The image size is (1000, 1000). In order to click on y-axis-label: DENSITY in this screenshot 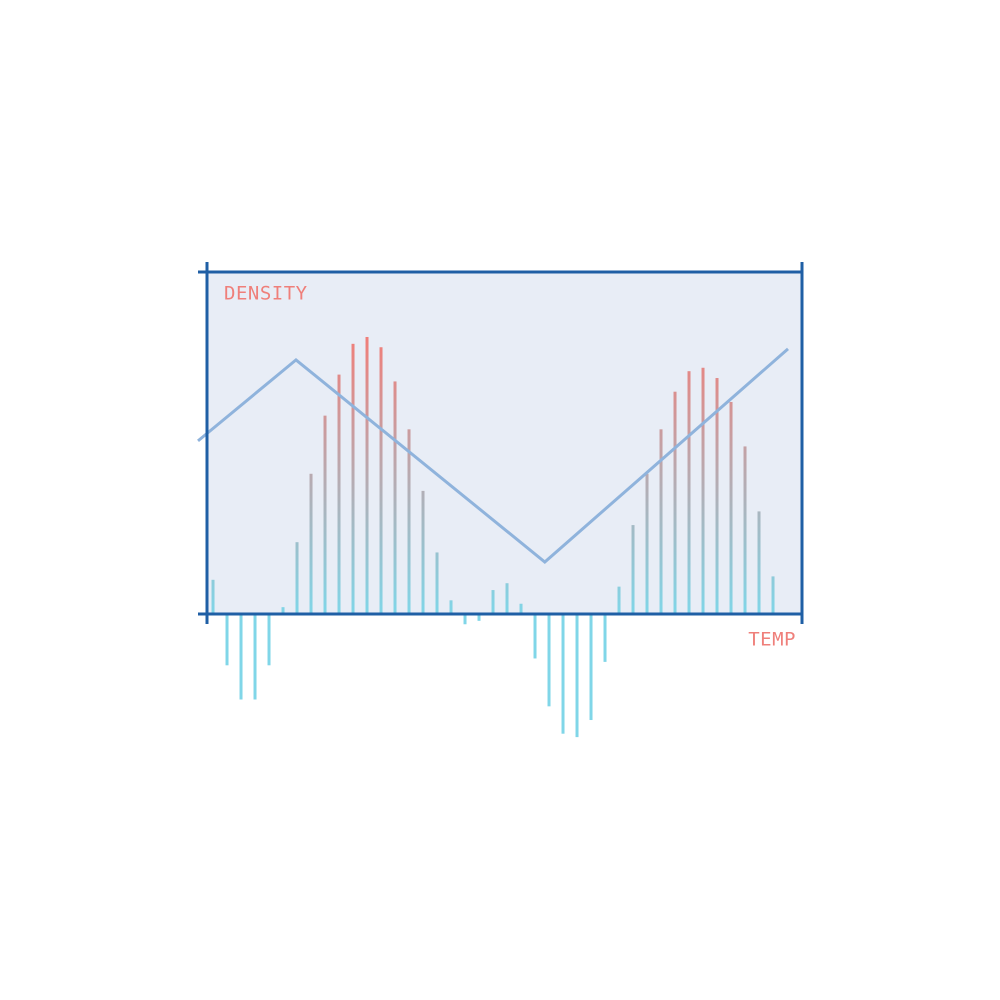, I will do `click(266, 294)`.